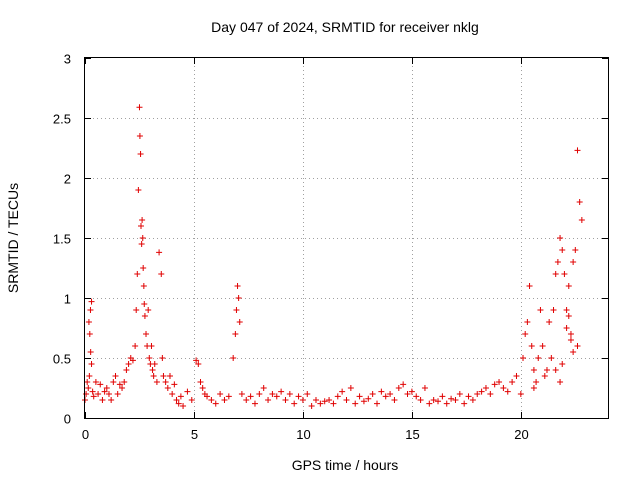 This screenshot has height=480, width=640. I want to click on x-tick-label: 20, so click(521, 434).